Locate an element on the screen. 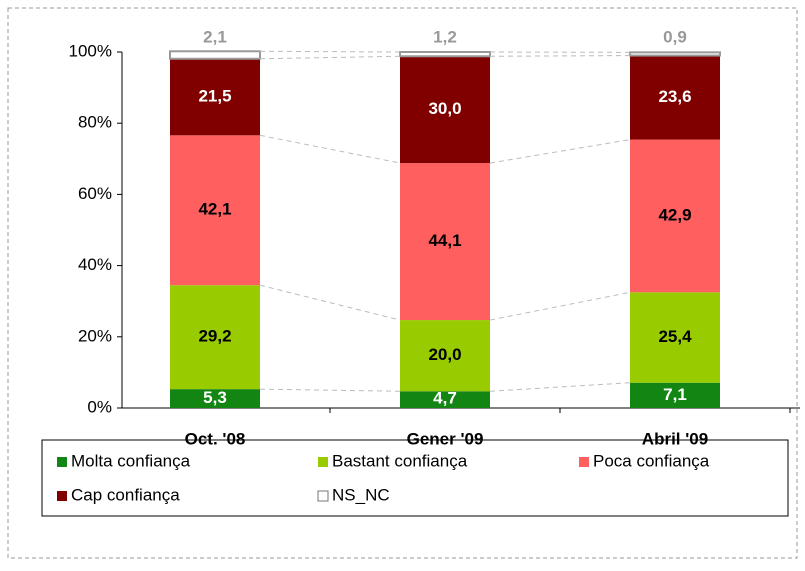 This screenshot has height=571, width=805. x-tick-label: Oct. '08 is located at coordinates (215, 438).